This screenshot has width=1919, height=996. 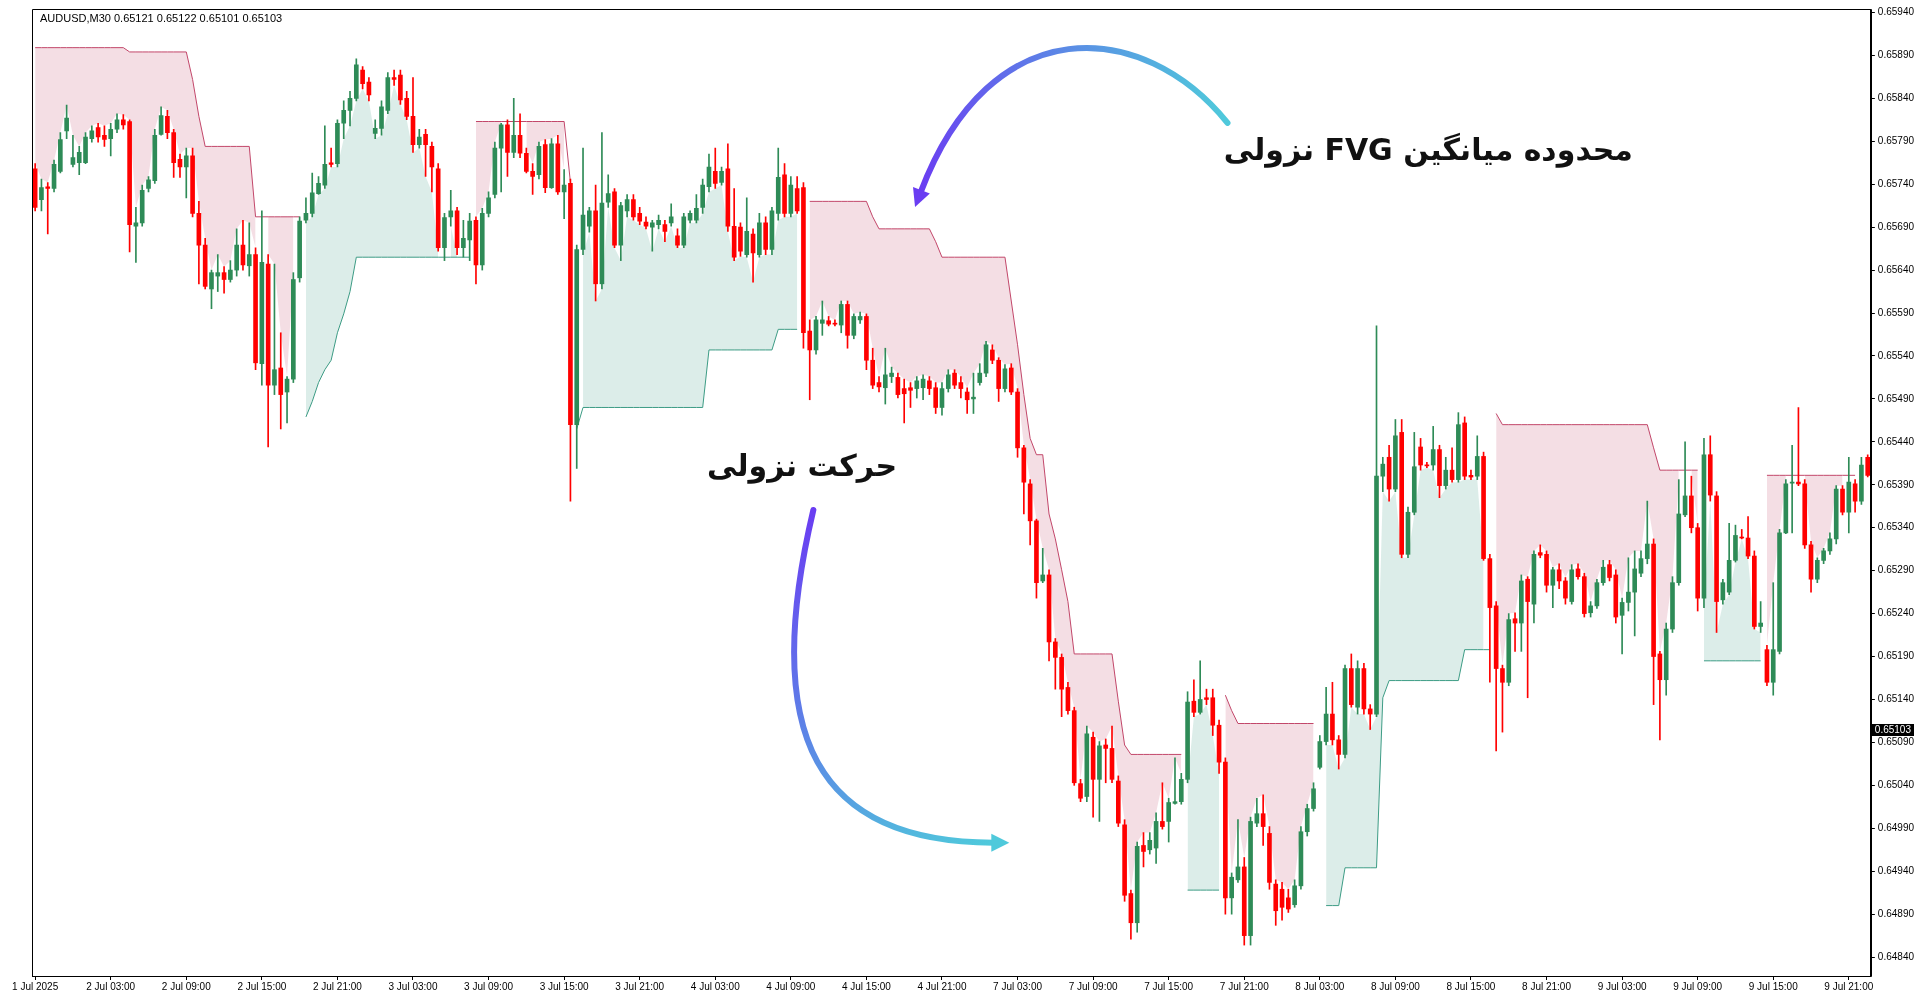 I want to click on x-tick-label: 4 Jul 15:00, so click(x=866, y=986).